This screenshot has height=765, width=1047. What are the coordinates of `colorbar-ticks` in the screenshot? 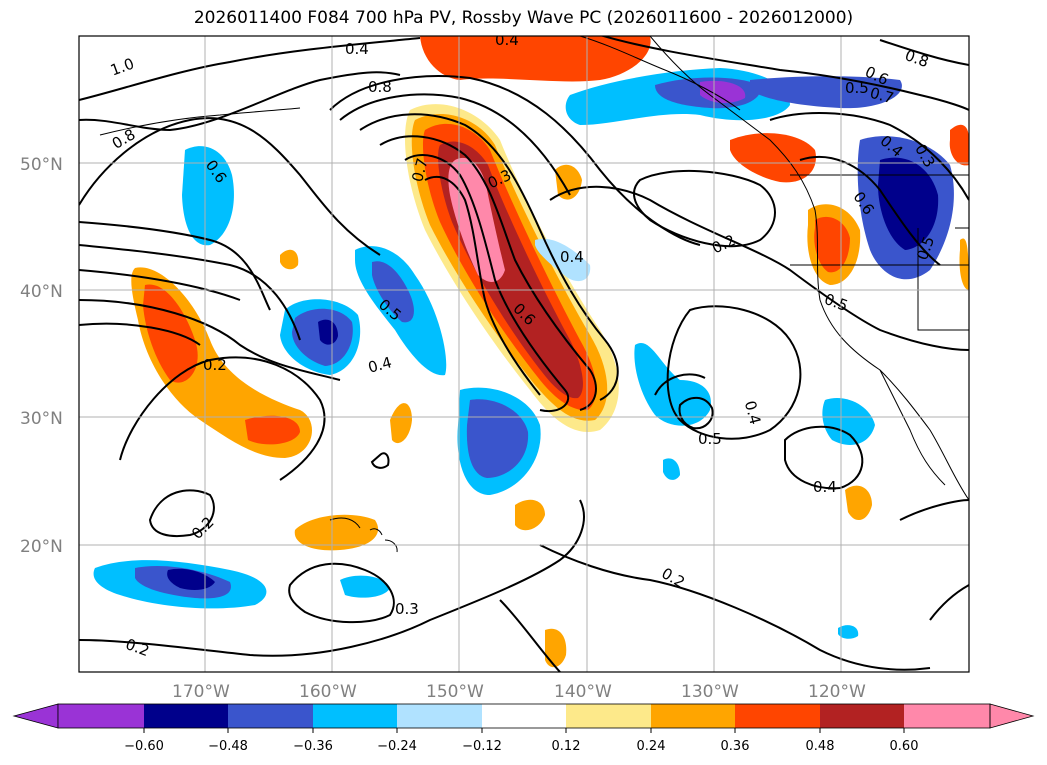 It's located at (524, 730).